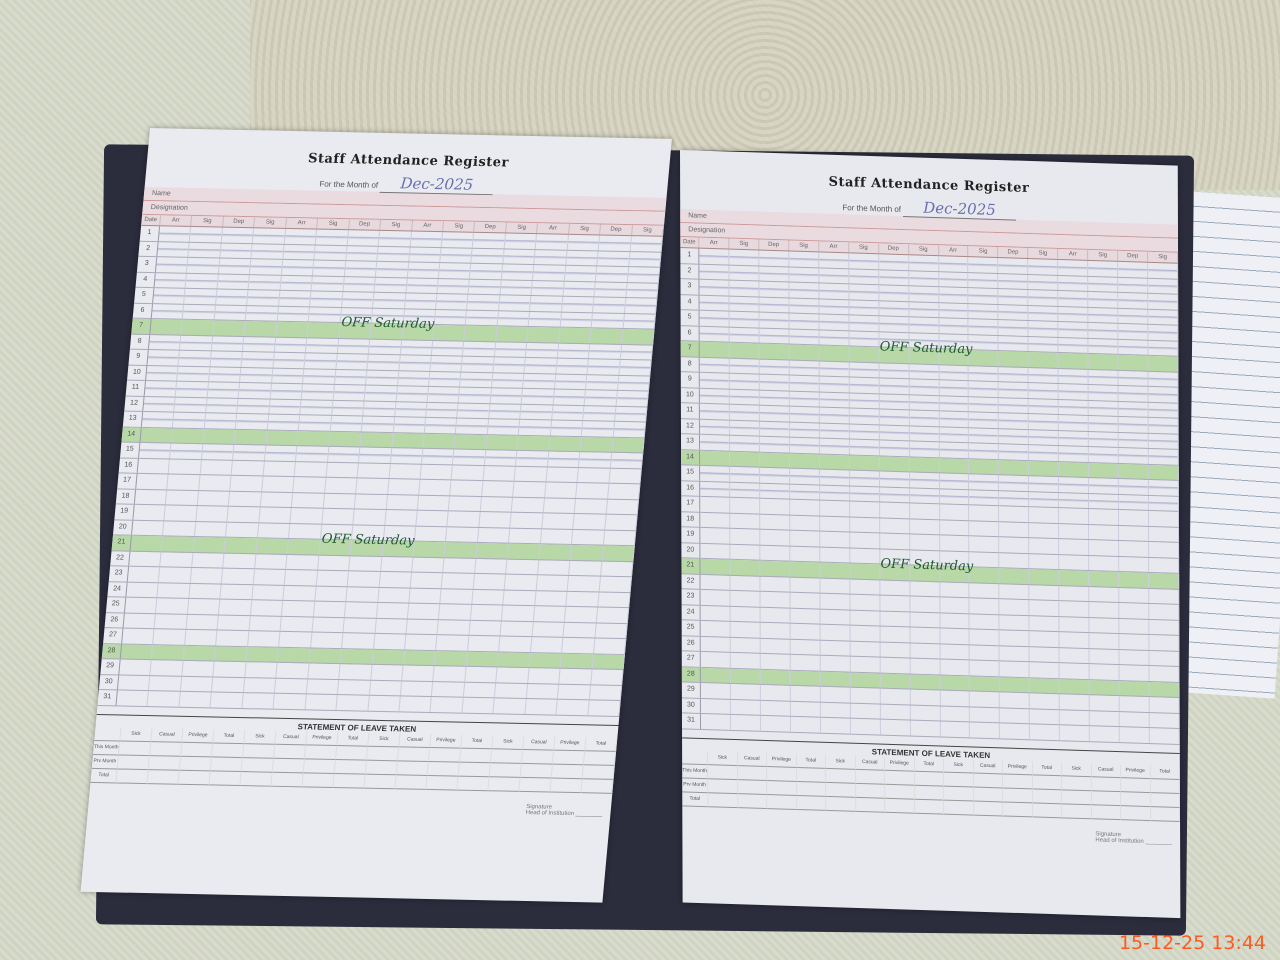 The width and height of the screenshot is (1280, 960). What do you see at coordinates (870, 763) in the screenshot?
I see `leave-column-header: Casual` at bounding box center [870, 763].